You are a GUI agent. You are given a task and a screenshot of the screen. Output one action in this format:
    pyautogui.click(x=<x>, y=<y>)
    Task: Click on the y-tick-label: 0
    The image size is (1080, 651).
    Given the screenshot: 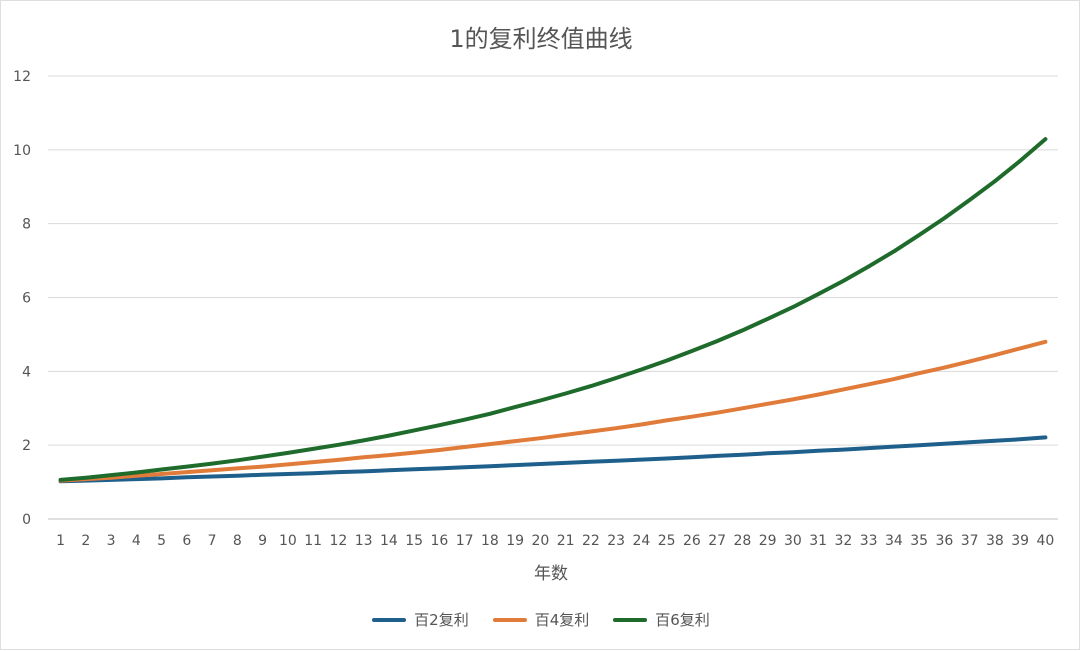 What is the action you would take?
    pyautogui.click(x=26, y=520)
    